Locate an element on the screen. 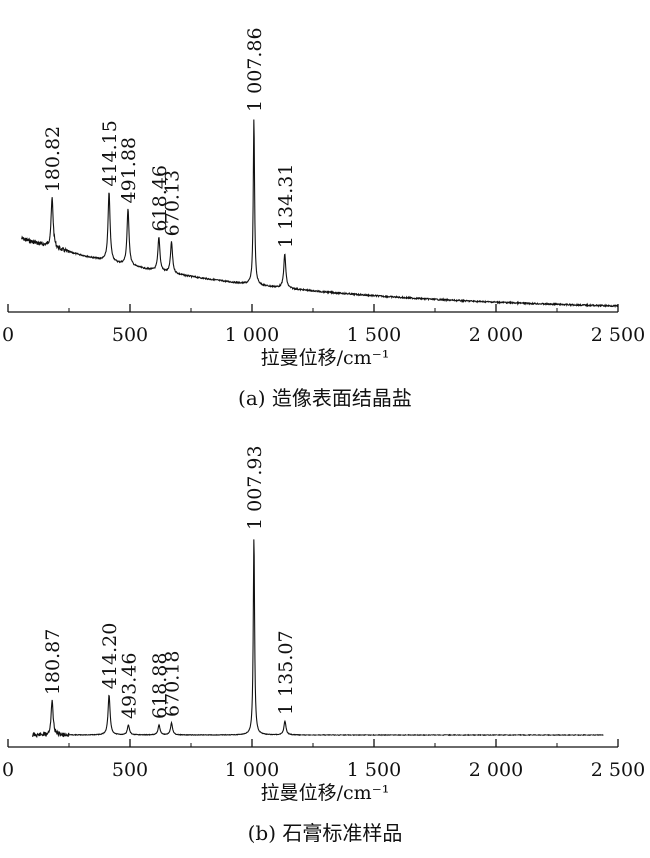 This screenshot has width=650, height=858. peak-label: 414.15 is located at coordinates (110, 153).